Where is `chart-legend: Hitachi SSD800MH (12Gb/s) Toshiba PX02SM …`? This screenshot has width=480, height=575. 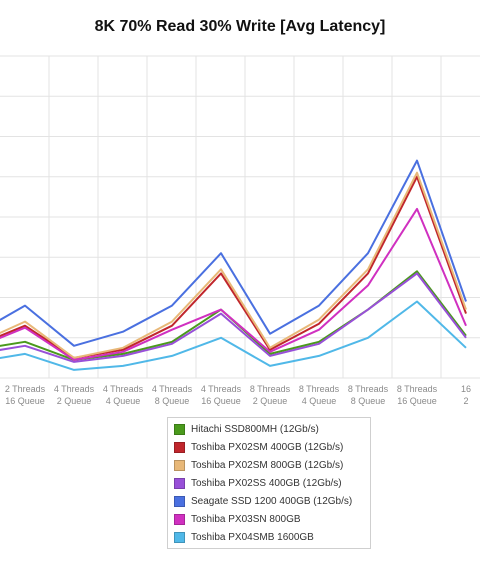
chart-legend: Hitachi SSD800MH (12Gb/s) Toshiba PX02SM … is located at coordinates (269, 483).